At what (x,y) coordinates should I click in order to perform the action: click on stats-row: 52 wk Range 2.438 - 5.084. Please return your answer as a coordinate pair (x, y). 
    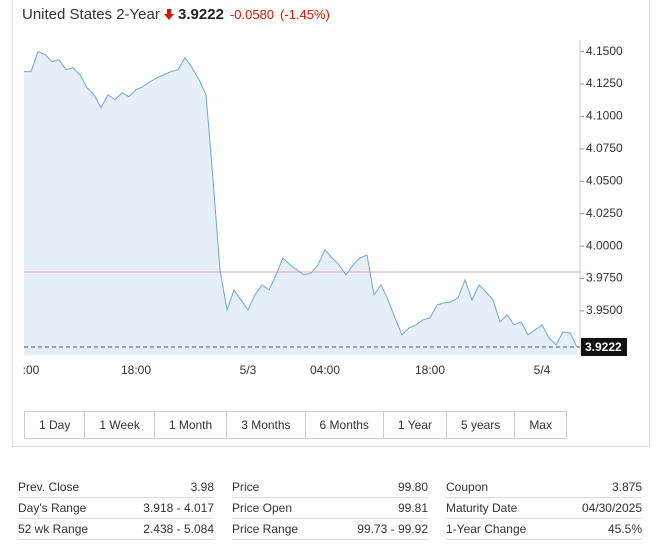
    Looking at the image, I should click on (116, 529).